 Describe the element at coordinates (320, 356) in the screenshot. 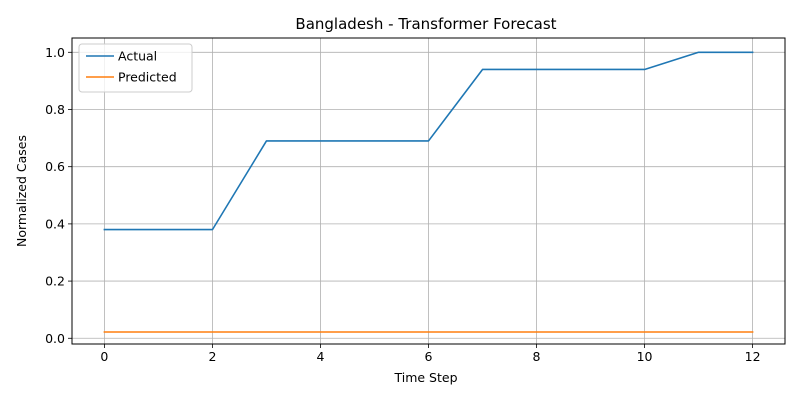

I see `x-tick-label: 4` at that location.